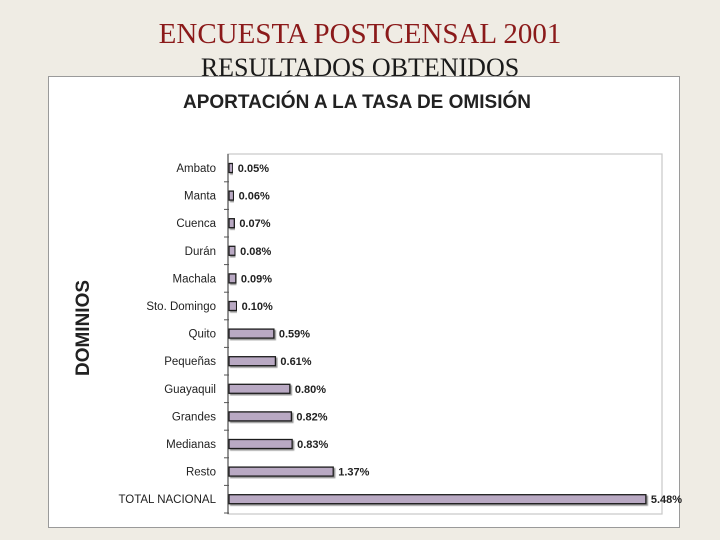  What do you see at coordinates (257, 307) in the screenshot?
I see `data-label: 0.10%` at bounding box center [257, 307].